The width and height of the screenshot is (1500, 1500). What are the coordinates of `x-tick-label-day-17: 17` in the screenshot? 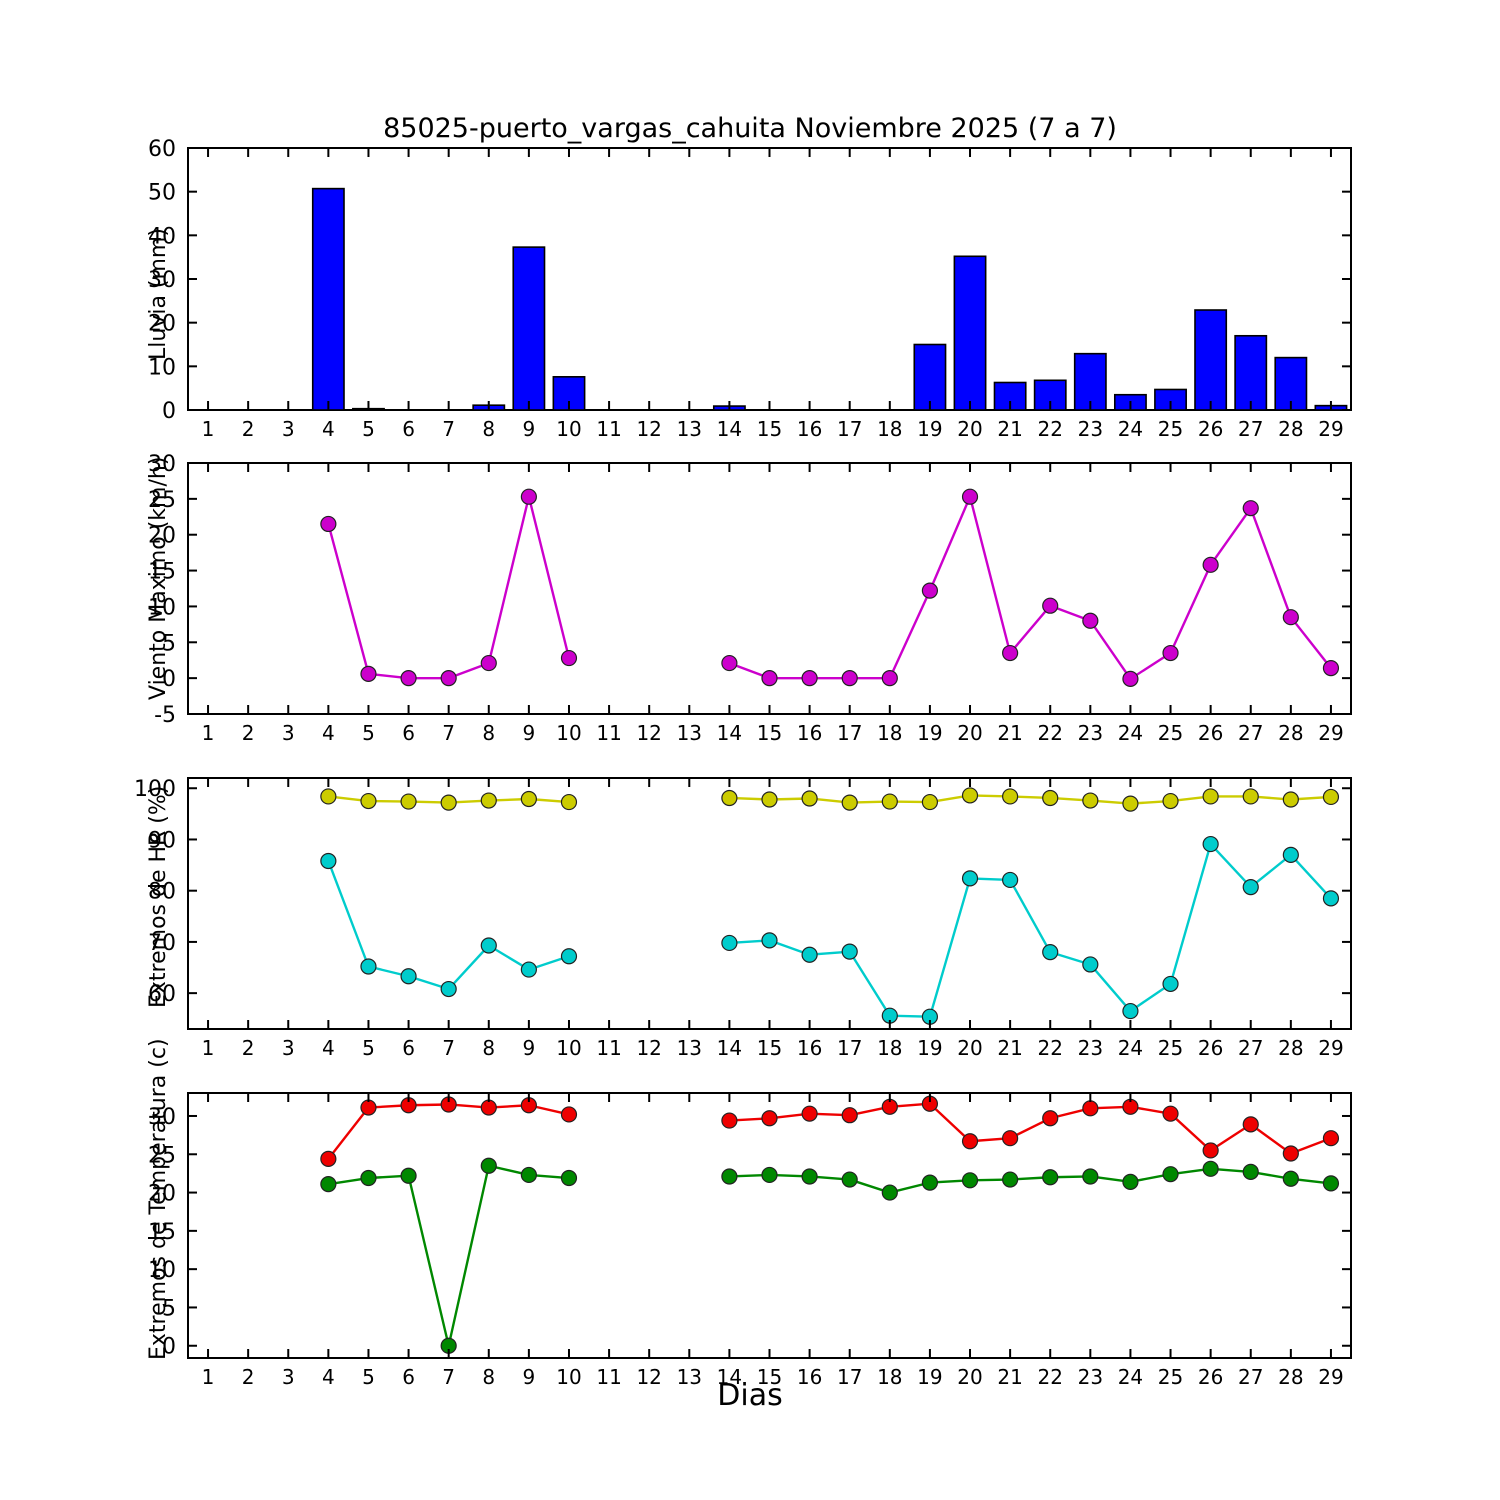 It's located at (849, 429).